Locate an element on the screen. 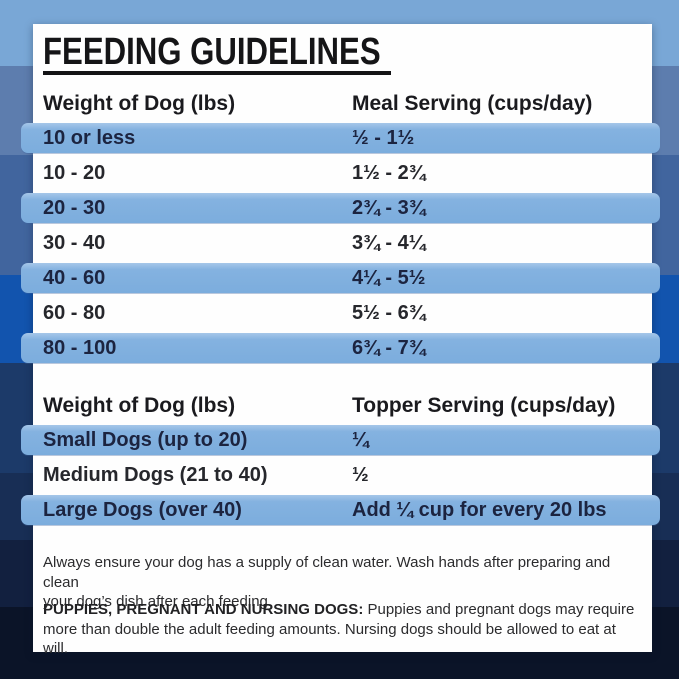  weight-cell: Medium Dogs (21 to 40) is located at coordinates (155, 474).